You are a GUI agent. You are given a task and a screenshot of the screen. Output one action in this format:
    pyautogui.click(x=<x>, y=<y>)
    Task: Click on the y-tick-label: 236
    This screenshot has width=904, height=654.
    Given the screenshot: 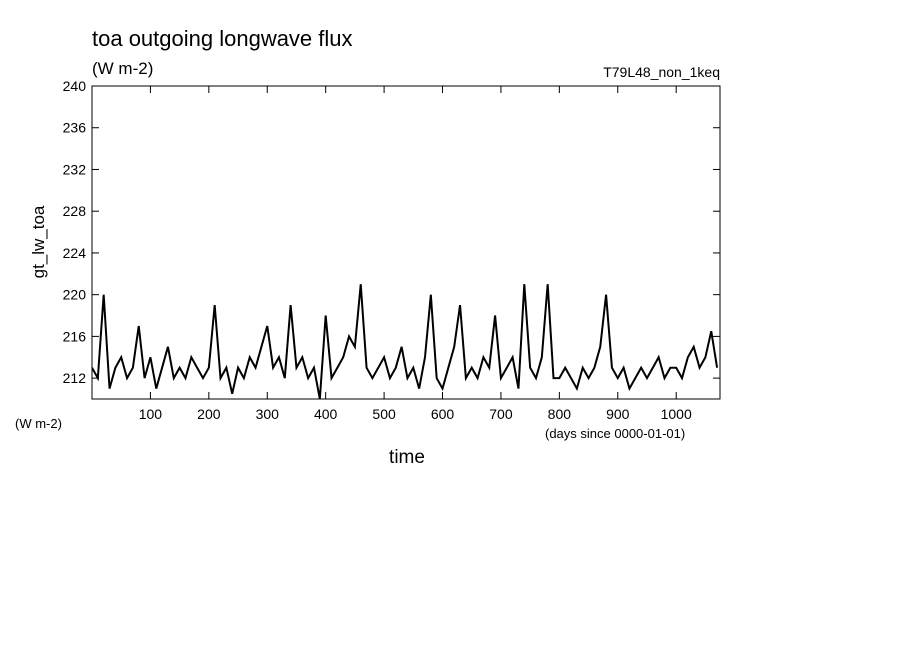 What is the action you would take?
    pyautogui.click(x=75, y=128)
    